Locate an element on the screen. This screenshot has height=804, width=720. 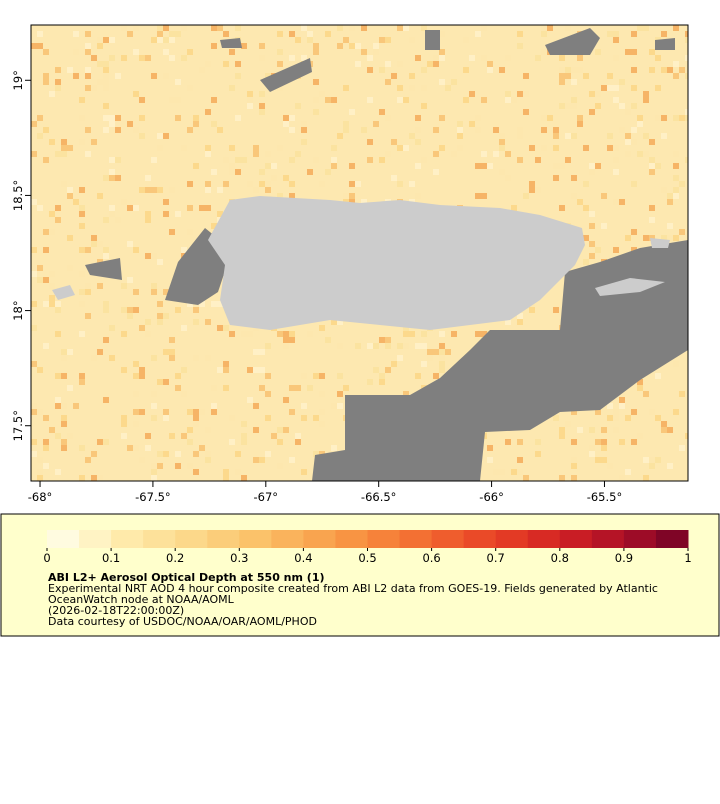
y-tick-label: 17.5° is located at coordinates (18, 425).